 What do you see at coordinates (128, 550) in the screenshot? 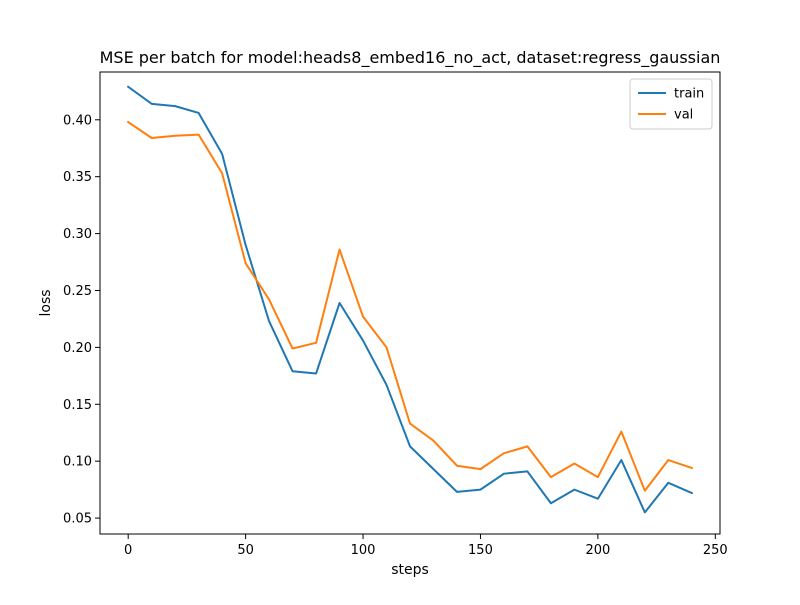
I see `x-tick-label: 0` at bounding box center [128, 550].